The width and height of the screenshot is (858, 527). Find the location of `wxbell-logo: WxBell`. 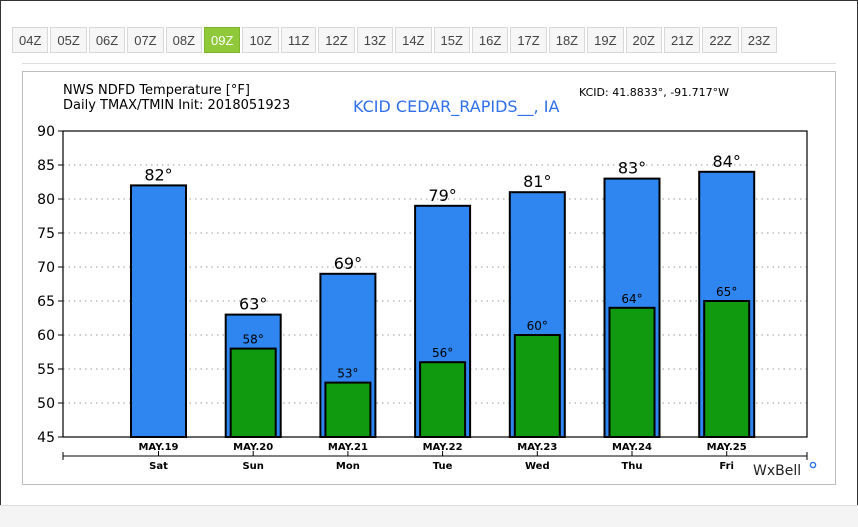

wxbell-logo: WxBell is located at coordinates (785, 470).